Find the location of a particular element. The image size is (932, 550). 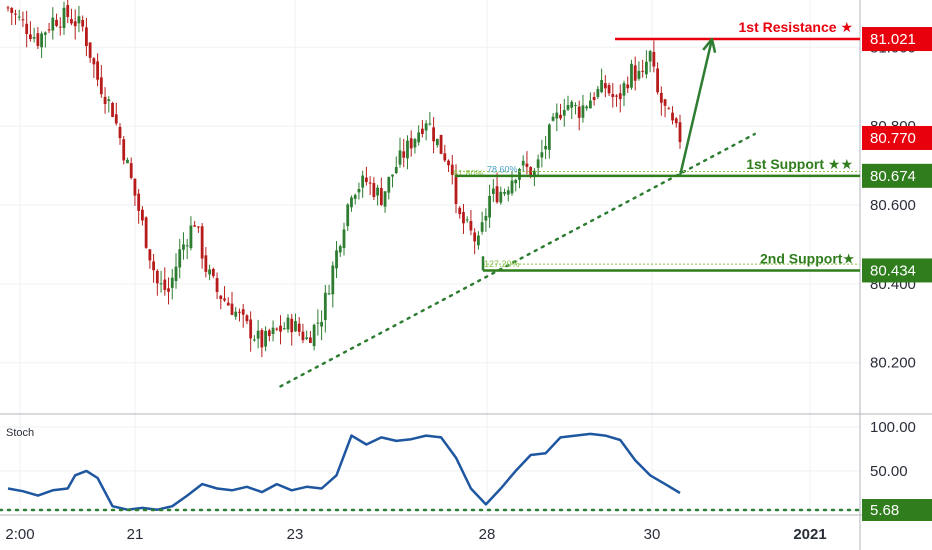

current-price-badge: 80.770 is located at coordinates (893, 138).